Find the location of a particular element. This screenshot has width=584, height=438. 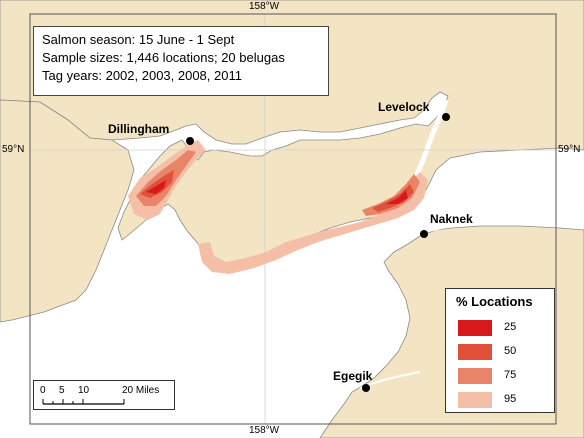

legend-title: % Locations is located at coordinates (494, 301).